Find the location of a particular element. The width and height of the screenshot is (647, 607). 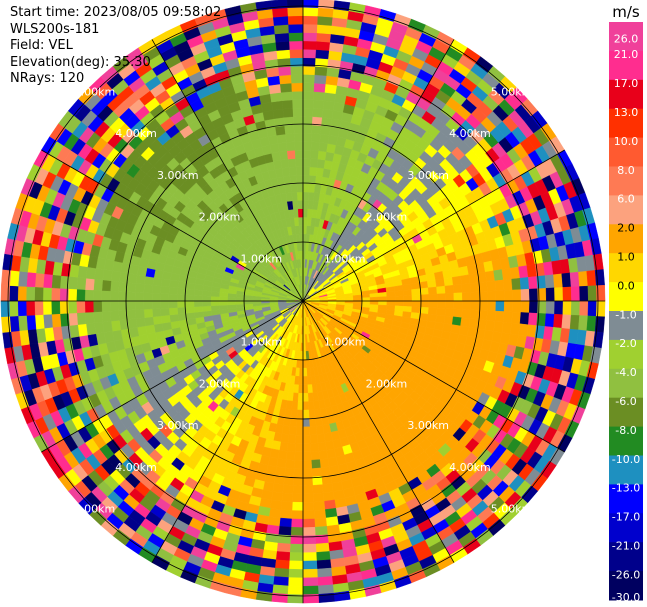

range-ring-label: 1.00km is located at coordinates (345, 342).